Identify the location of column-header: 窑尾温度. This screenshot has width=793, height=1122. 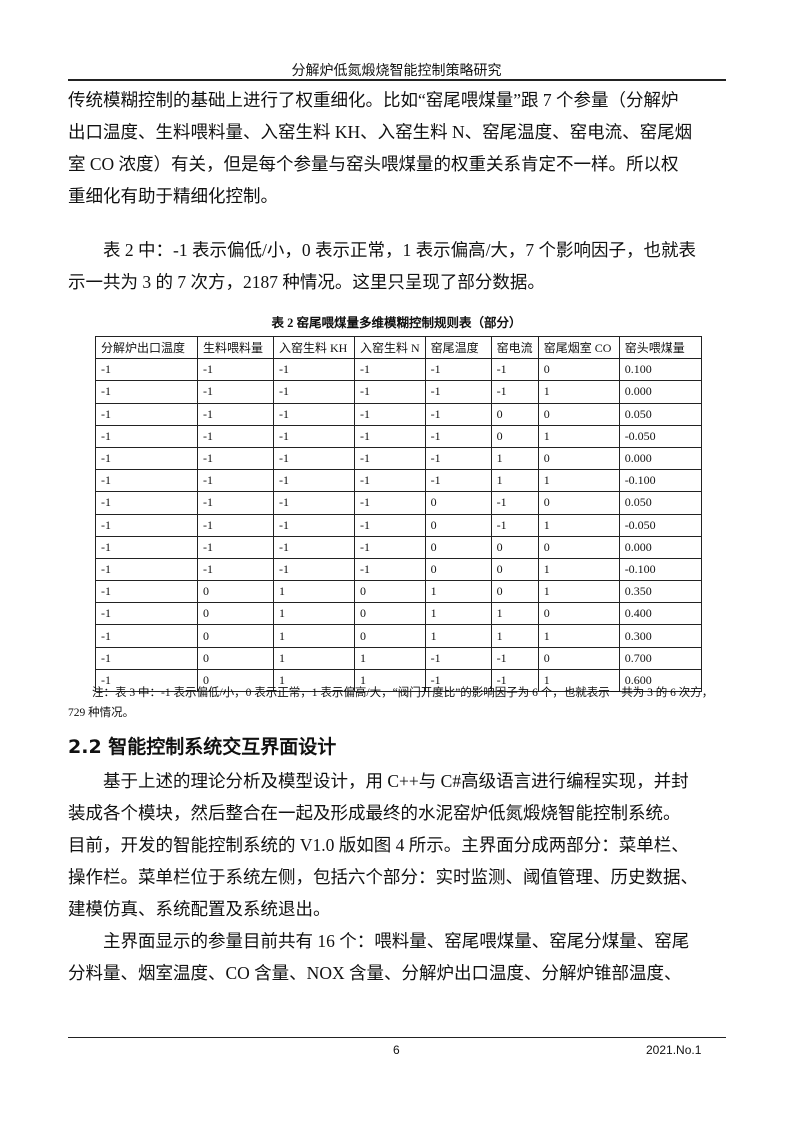
(458, 347).